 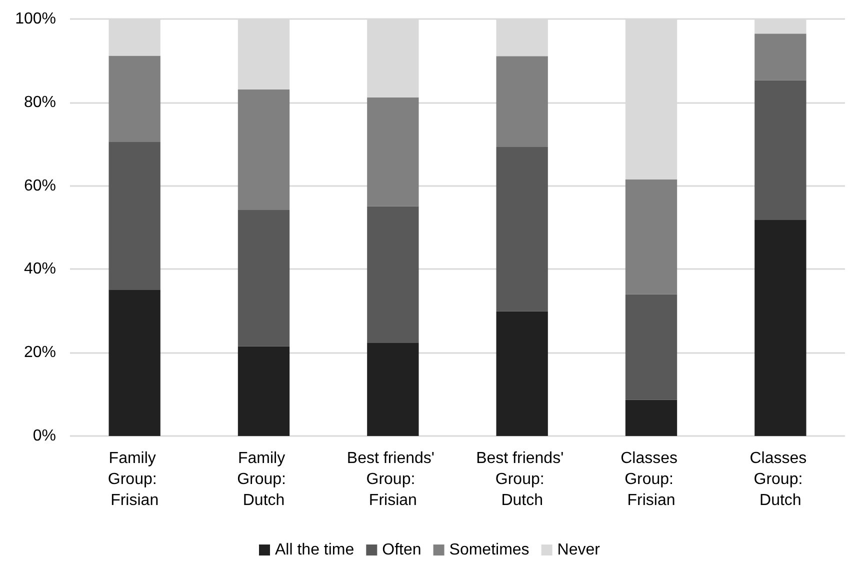 What do you see at coordinates (781, 479) in the screenshot?
I see `x-tick-label: Classes Group: Dutch` at bounding box center [781, 479].